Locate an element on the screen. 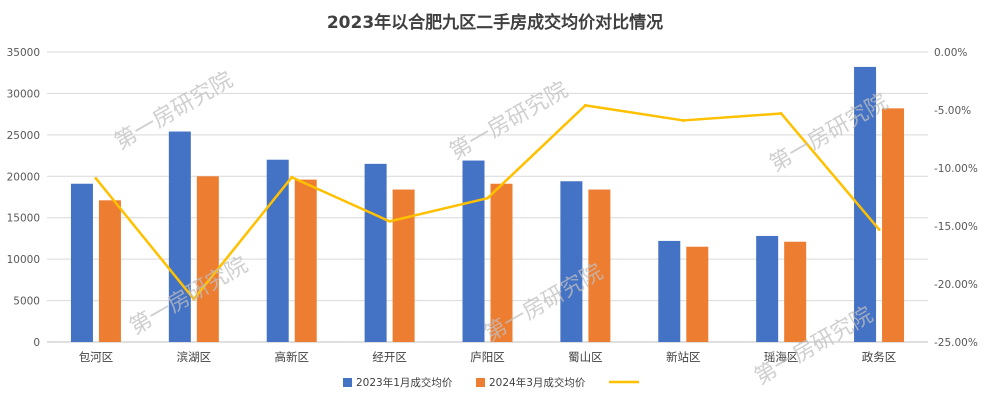 The width and height of the screenshot is (990, 411). x-axis: 包河区 滨湖区 高新区 经开区 庐阳区 蜀山区 新站区 瑶海区 政务区 is located at coordinates (488, 357).